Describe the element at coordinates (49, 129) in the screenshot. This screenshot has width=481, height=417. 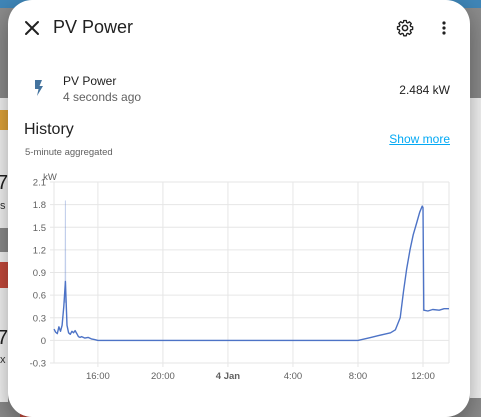
I see `history-title: History` at that location.